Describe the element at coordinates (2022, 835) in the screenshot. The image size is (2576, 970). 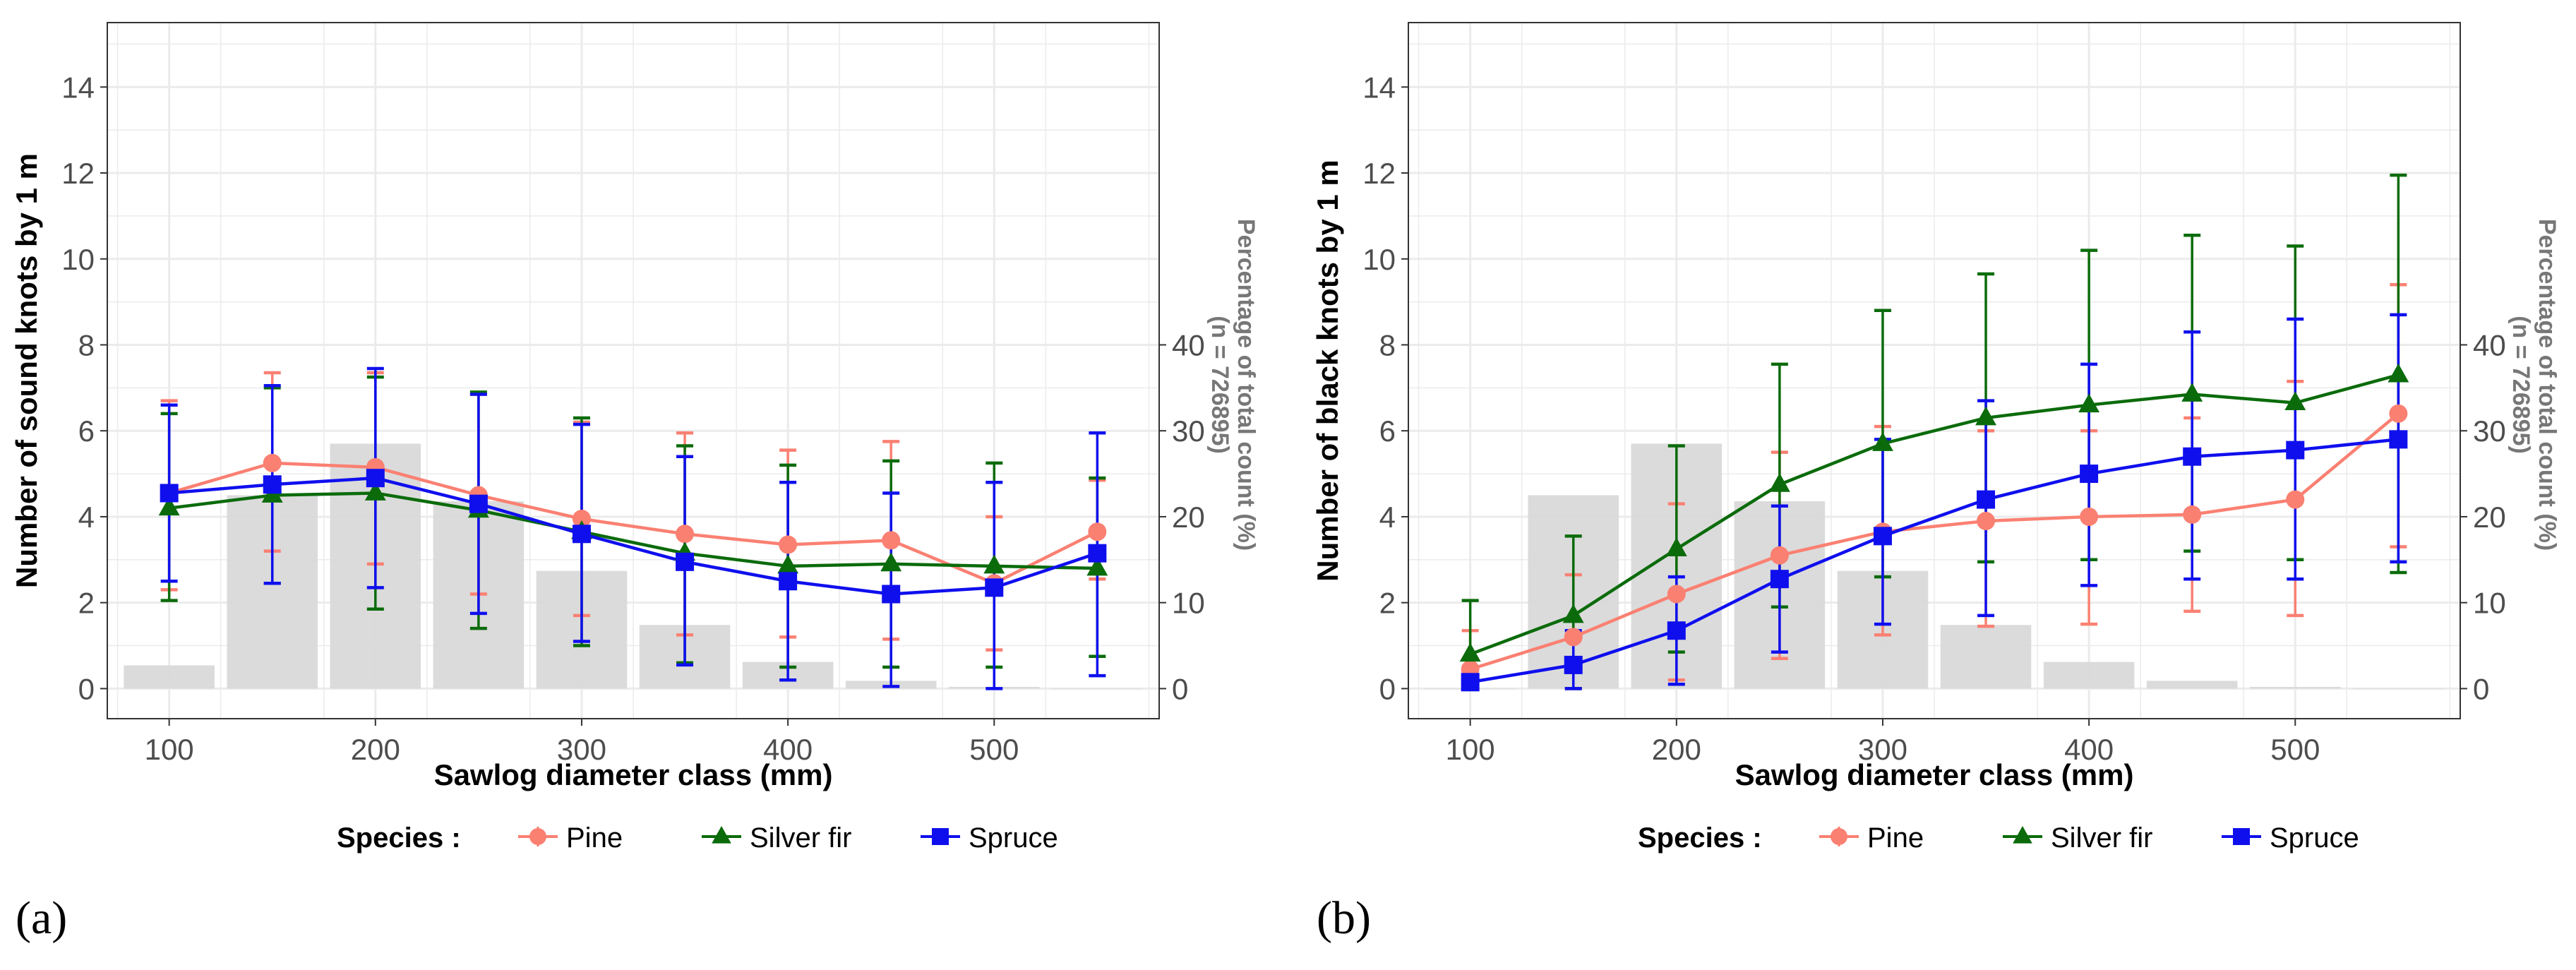
I see `legend-marker-silver-fir` at that location.